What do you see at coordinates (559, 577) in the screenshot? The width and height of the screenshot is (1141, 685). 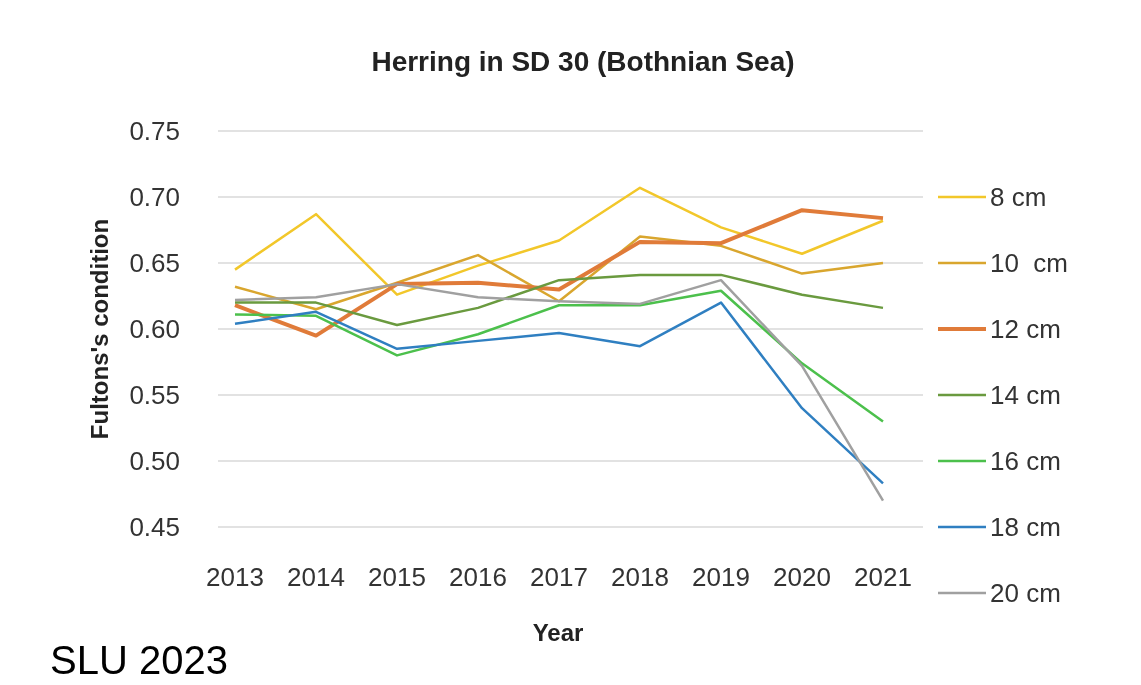 I see `x-tick-label: 2017` at bounding box center [559, 577].